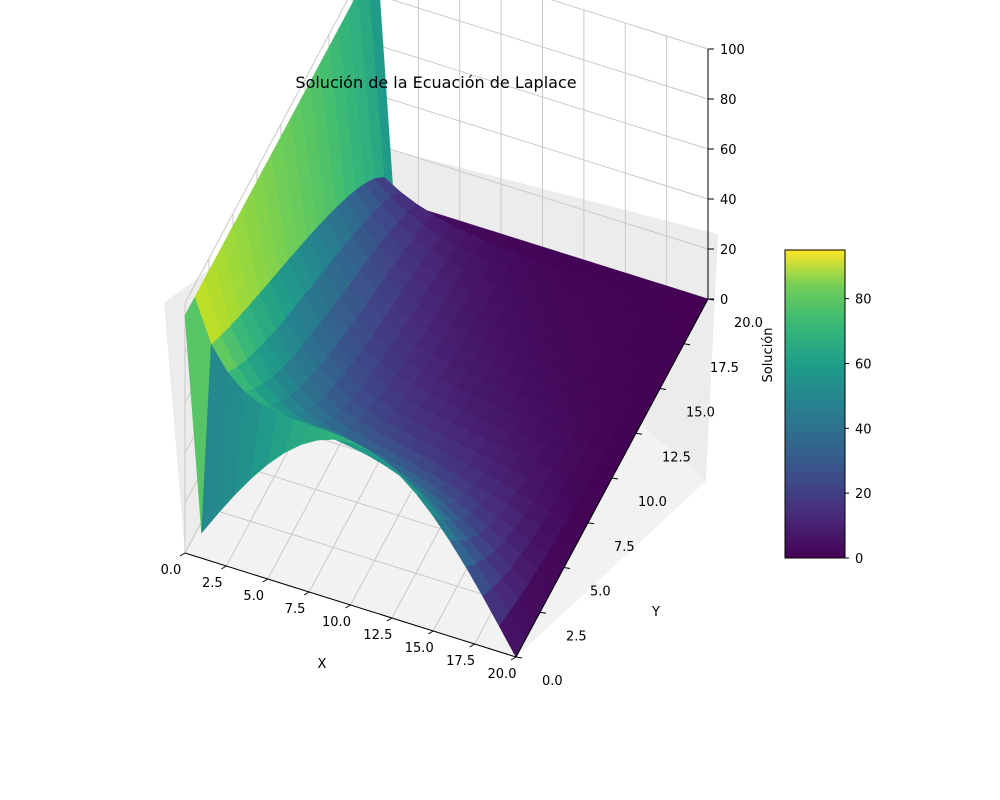  Describe the element at coordinates (419, 648) in the screenshot. I see `x-tick-label: 15.0` at that location.